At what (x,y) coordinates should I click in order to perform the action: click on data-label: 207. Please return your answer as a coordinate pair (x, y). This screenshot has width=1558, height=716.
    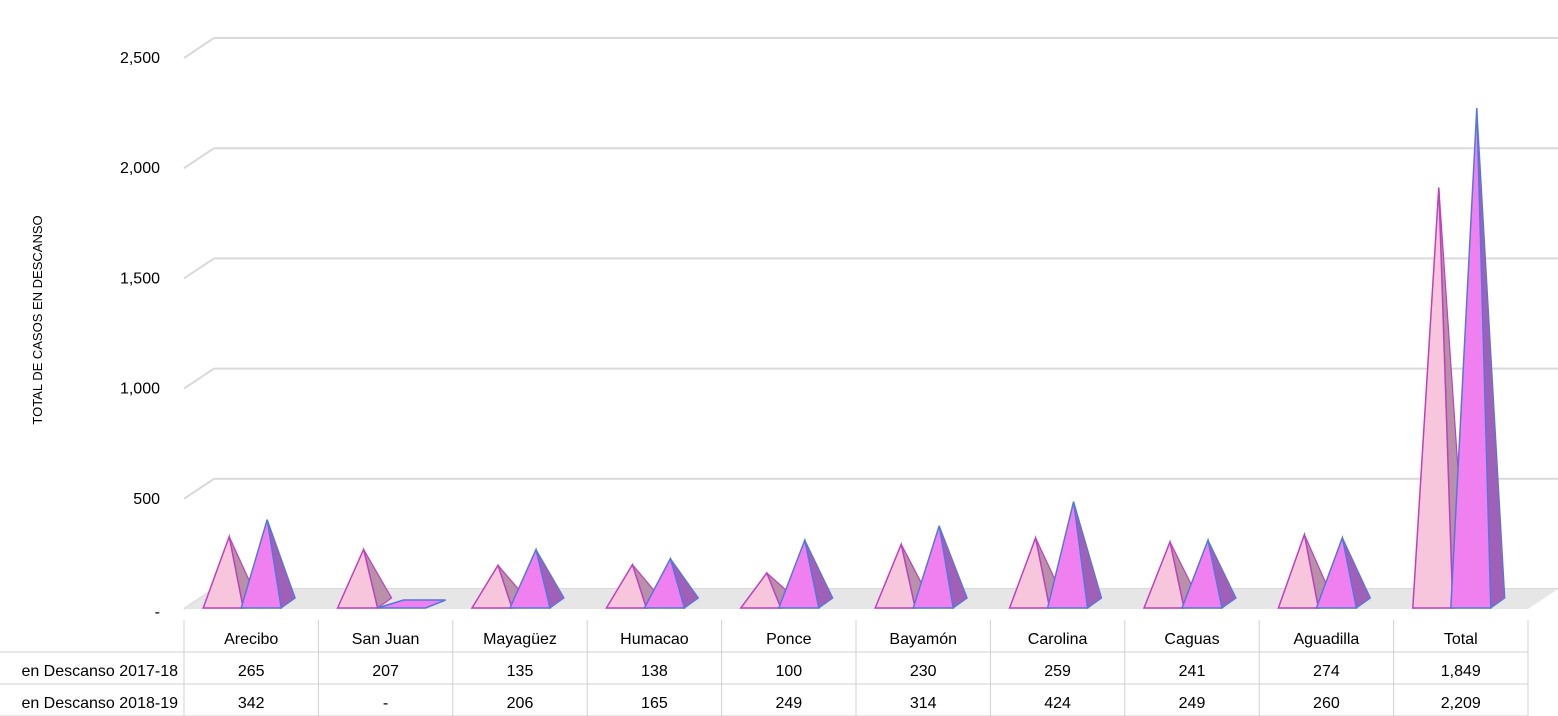
    Looking at the image, I should click on (385, 671).